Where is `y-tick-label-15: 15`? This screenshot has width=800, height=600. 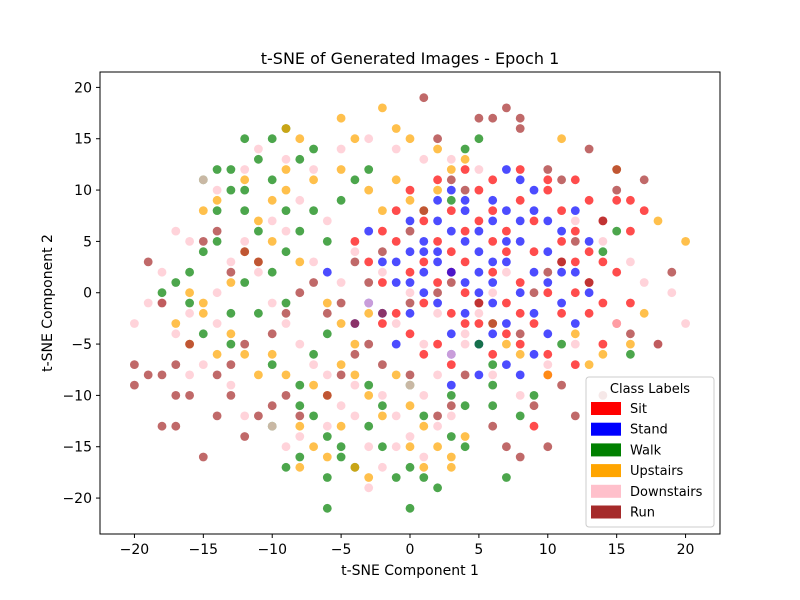 y-tick-label-15: 15 is located at coordinates (83, 140).